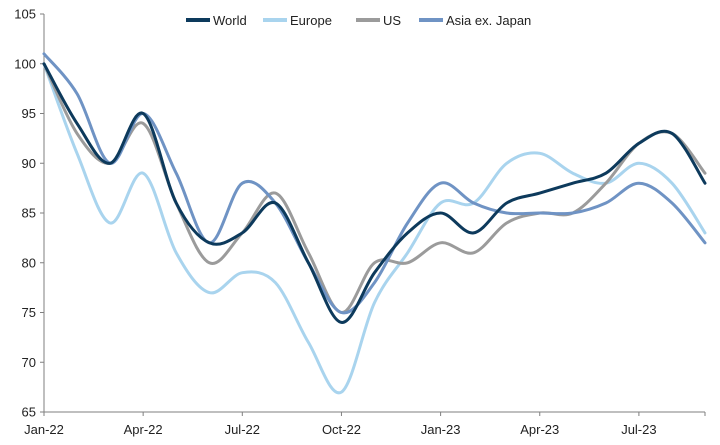 This screenshot has height=445, width=720. I want to click on legend: World Europe US Asia ex. Japan, so click(358, 20).